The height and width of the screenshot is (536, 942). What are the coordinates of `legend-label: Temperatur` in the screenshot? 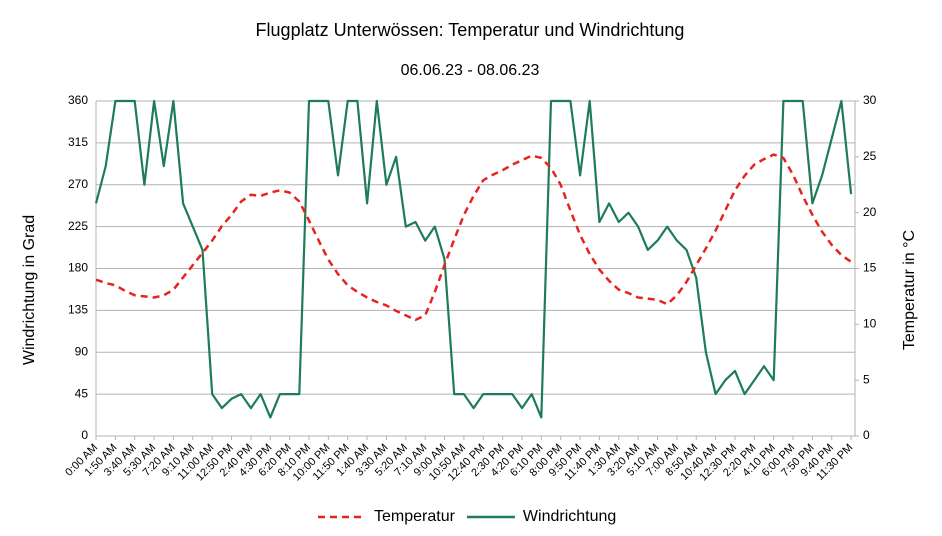 It's located at (415, 516).